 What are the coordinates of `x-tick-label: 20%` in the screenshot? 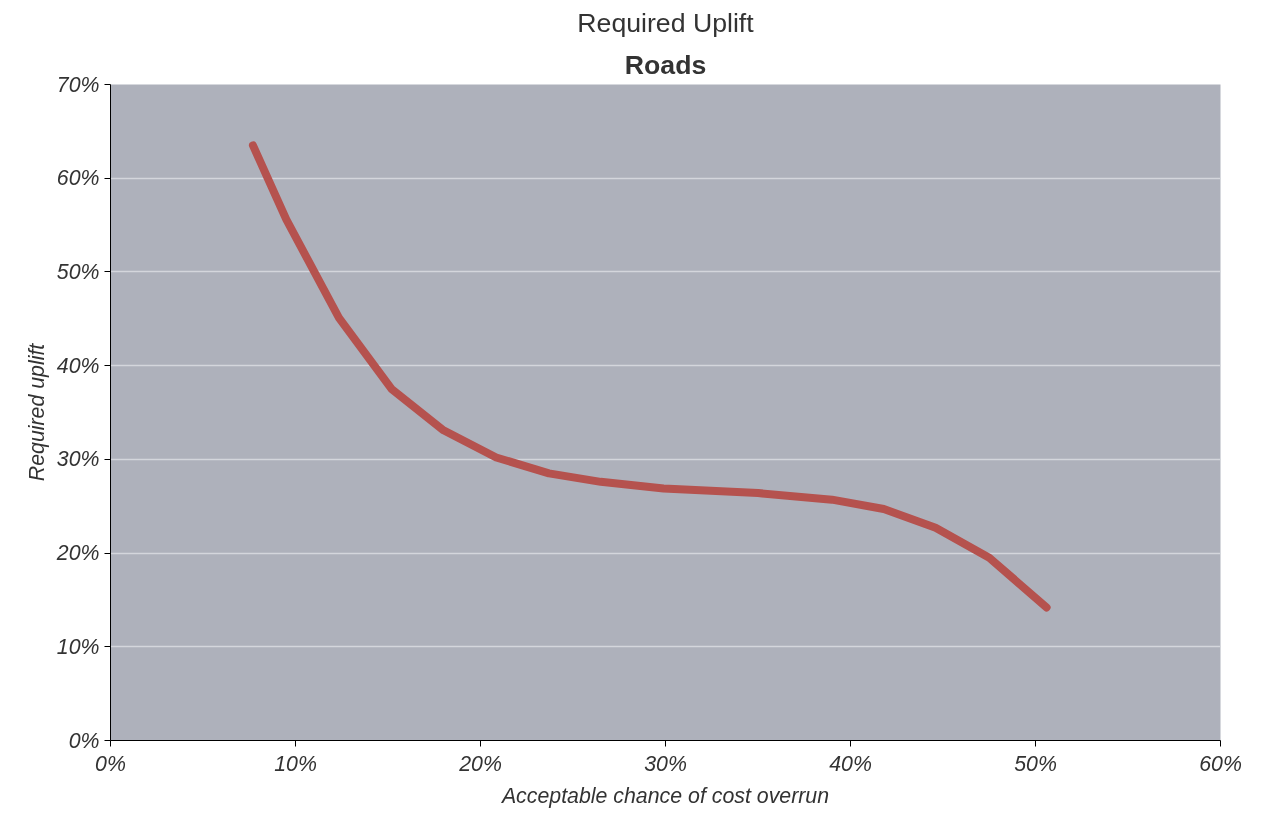 It's located at (480, 763).